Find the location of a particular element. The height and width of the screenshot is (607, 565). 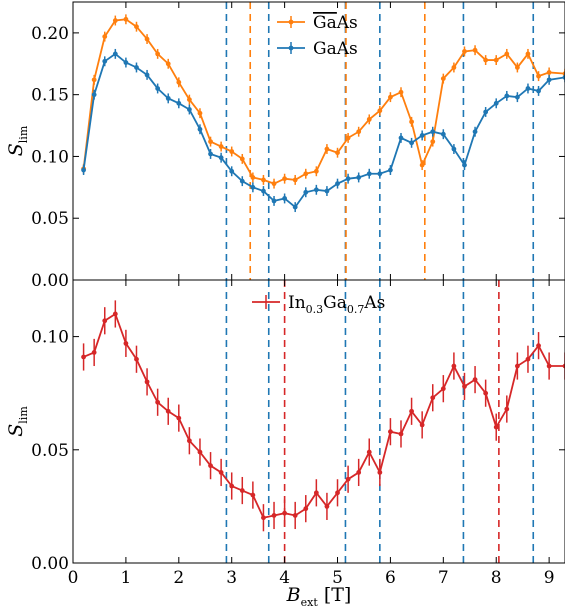

legend-top: GaAs GaAs is located at coordinates (317, 35).